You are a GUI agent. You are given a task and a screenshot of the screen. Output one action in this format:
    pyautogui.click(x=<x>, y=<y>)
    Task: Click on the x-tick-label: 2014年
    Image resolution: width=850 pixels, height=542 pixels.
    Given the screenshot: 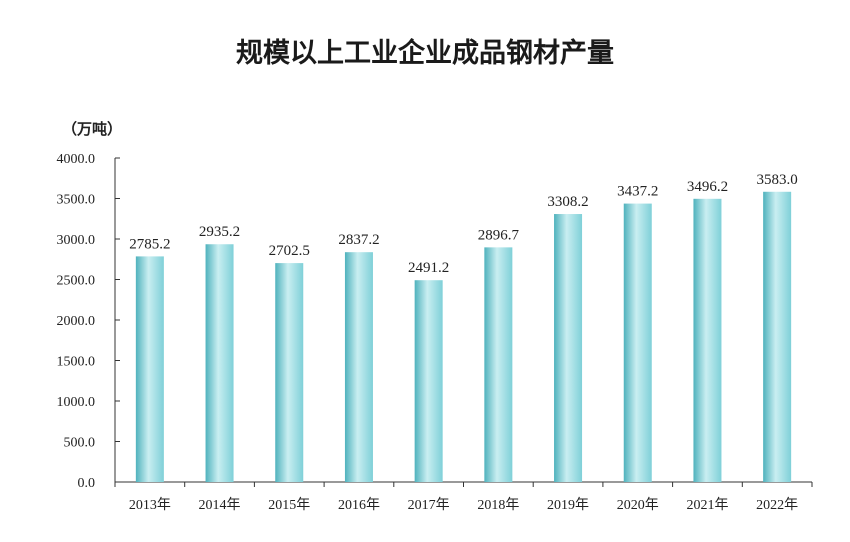 What is the action you would take?
    pyautogui.click(x=220, y=505)
    